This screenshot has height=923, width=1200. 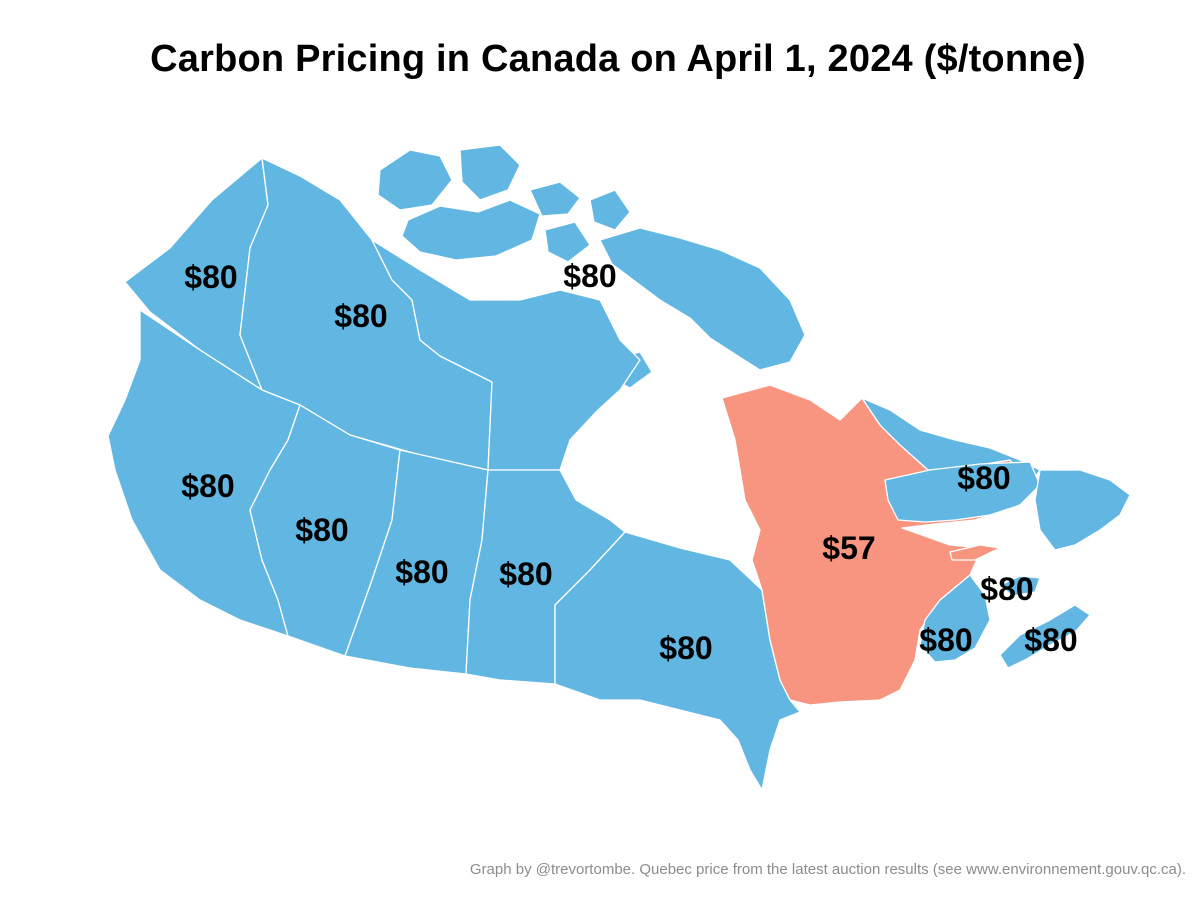 What do you see at coordinates (421, 572) in the screenshot?
I see `price-label-saskatchewan: $80` at bounding box center [421, 572].